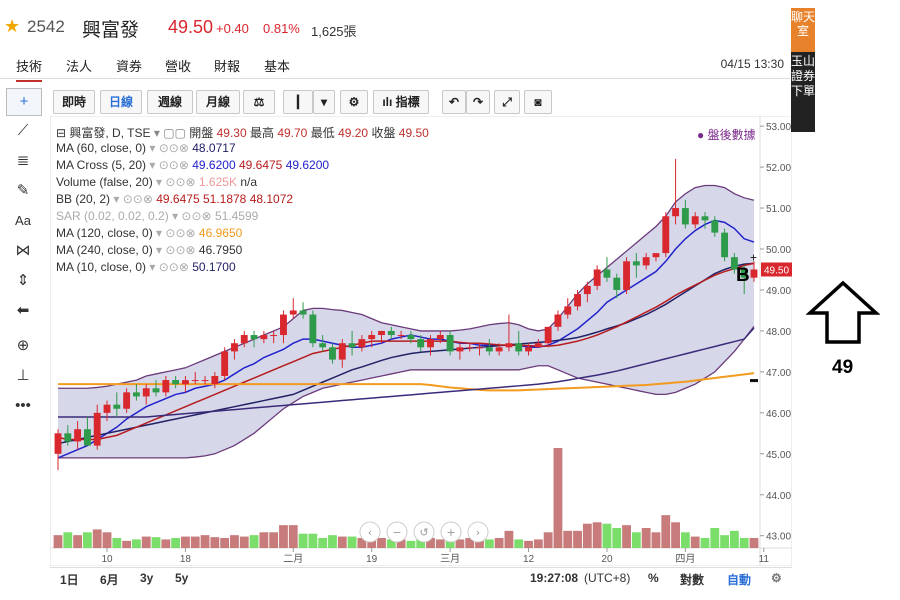 The width and height of the screenshot is (900, 600). I want to click on legend-row-bb: BB (20, 2) ▾ ⊙⊙⊗ 49.6475 51.1878 48.1072, so click(242, 200).